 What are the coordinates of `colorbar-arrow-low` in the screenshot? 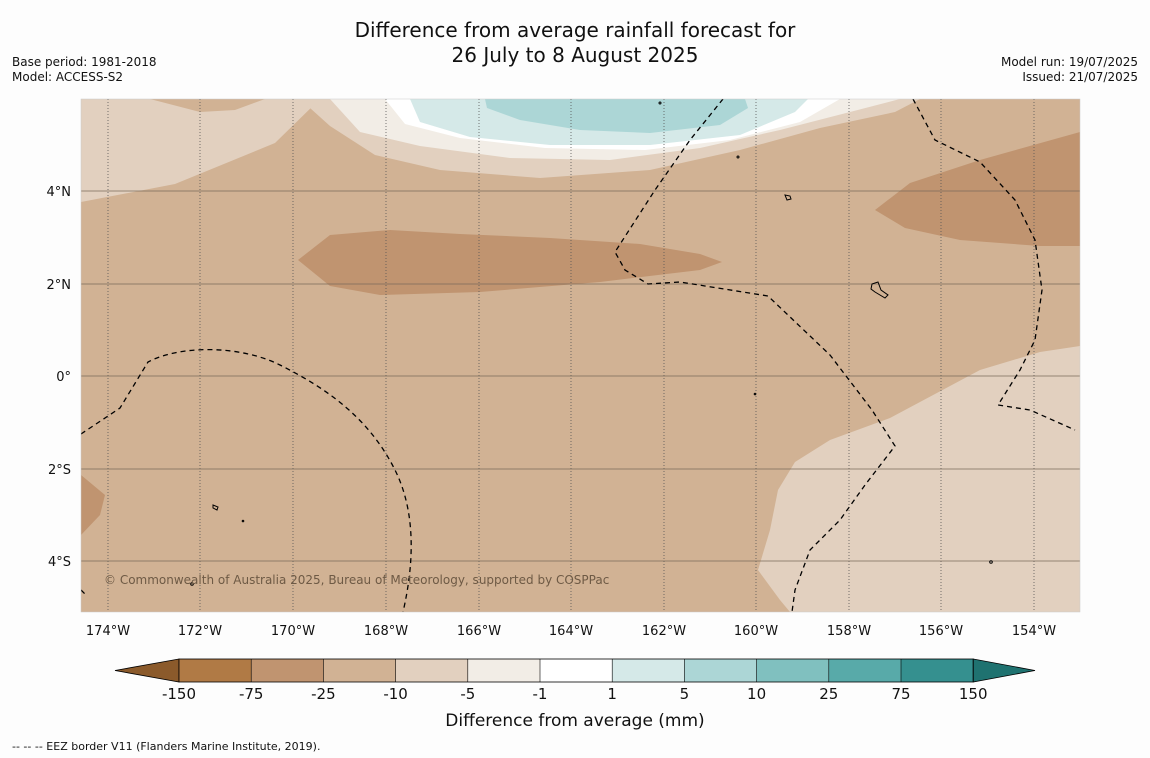 It's located at (147, 670).